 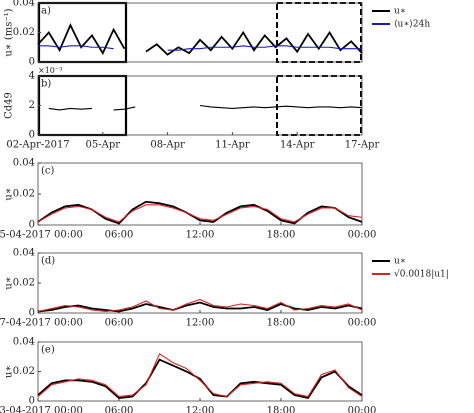 What do you see at coordinates (48, 171) in the screenshot?
I see `panel-label: (c)` at bounding box center [48, 171].